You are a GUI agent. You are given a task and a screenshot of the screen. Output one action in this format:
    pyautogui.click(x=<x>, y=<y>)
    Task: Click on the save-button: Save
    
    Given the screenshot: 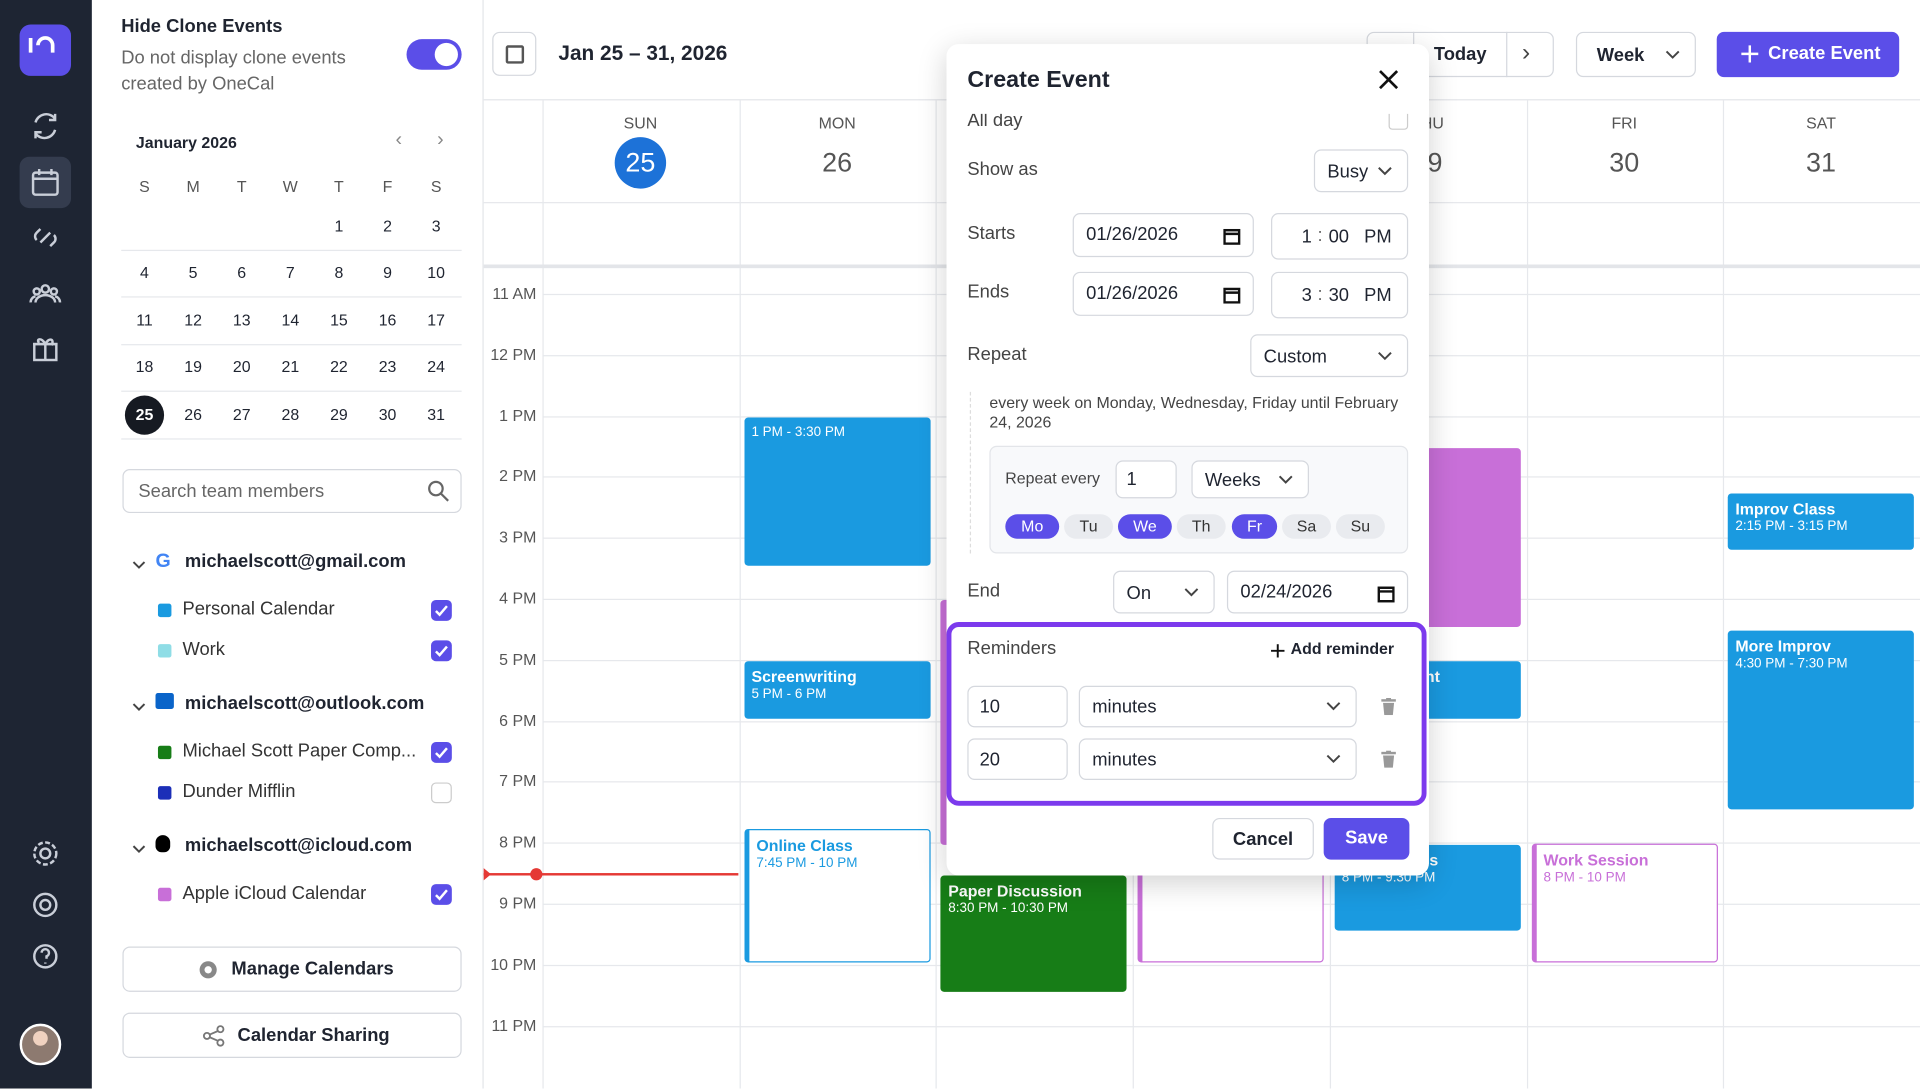 What is the action you would take?
    pyautogui.click(x=1367, y=839)
    